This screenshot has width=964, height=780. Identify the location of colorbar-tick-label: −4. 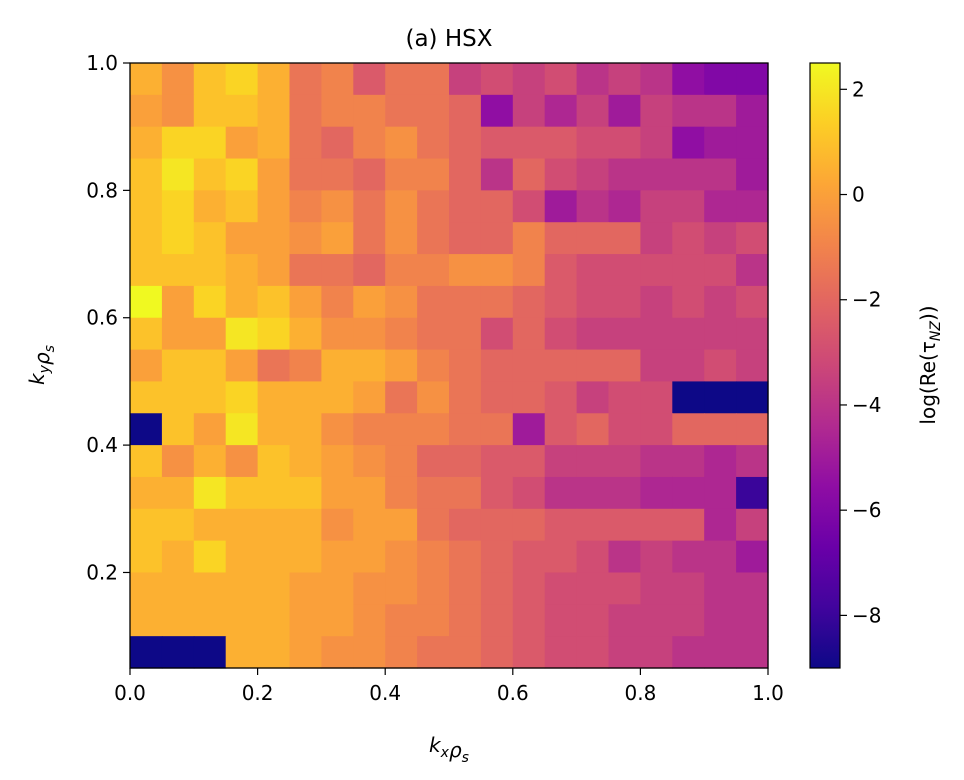
(866, 405).